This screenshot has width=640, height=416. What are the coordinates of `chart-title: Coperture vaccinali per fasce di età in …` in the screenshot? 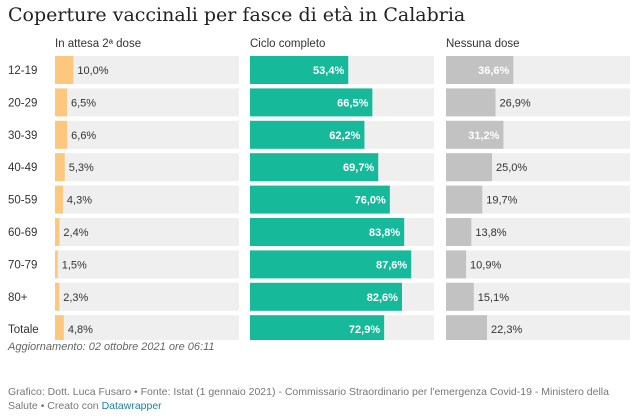 It's located at (237, 15).